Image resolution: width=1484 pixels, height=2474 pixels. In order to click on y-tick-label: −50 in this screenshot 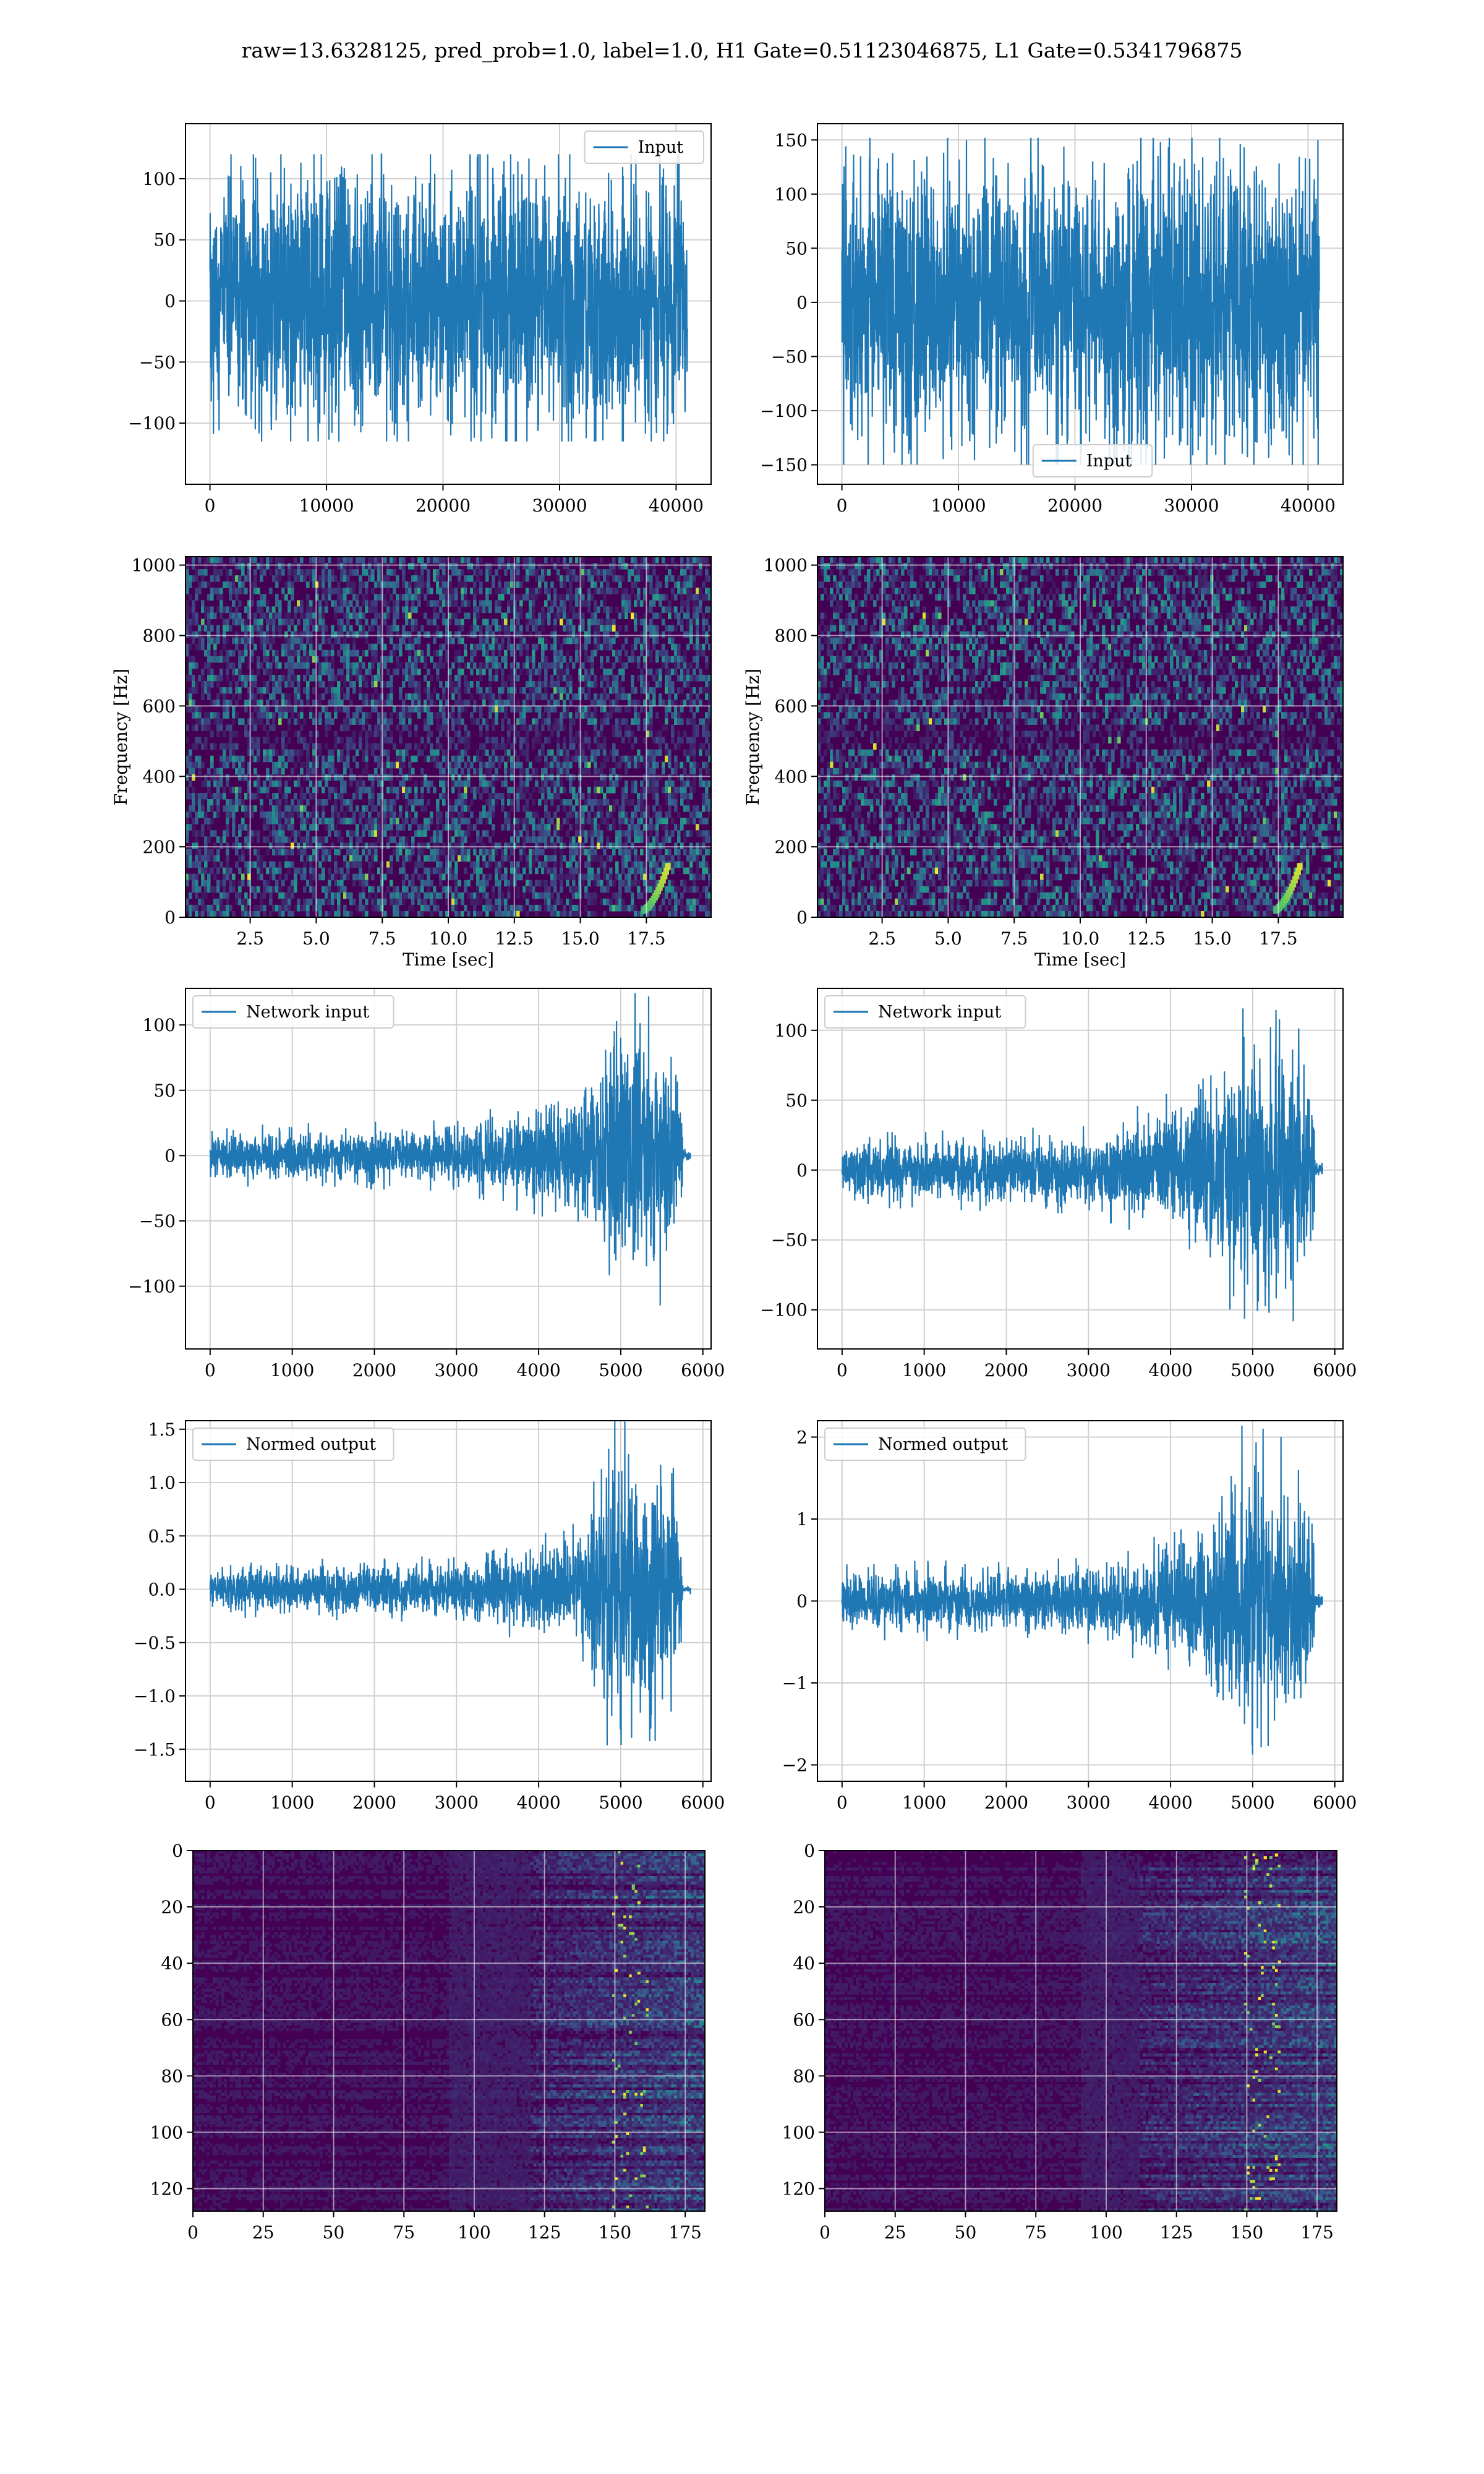, I will do `click(789, 356)`.